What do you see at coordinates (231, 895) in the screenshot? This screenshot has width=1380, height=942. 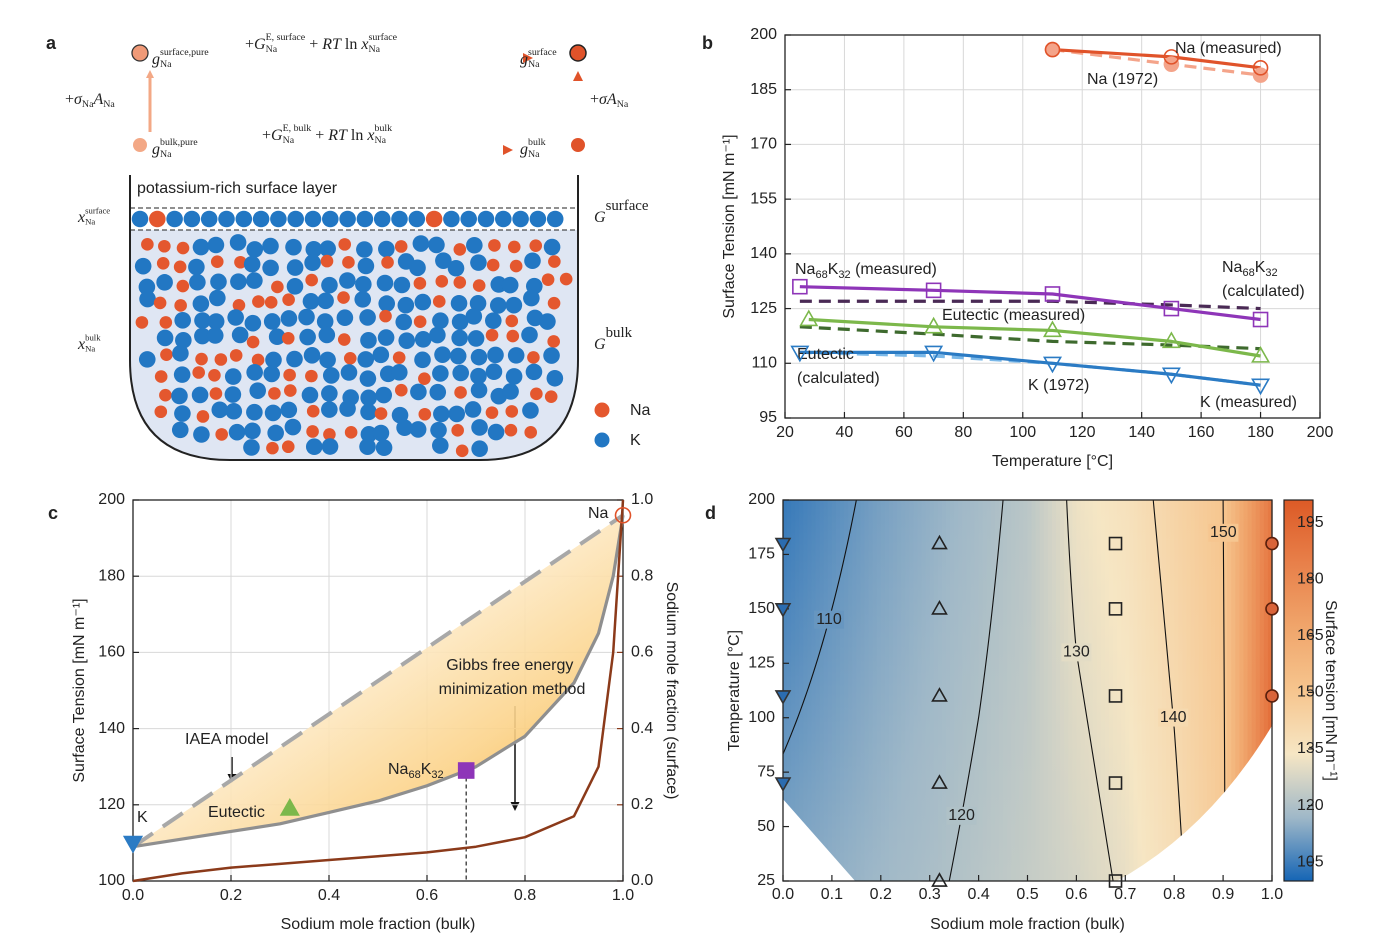 I see `x-tick-label: 0.2` at bounding box center [231, 895].